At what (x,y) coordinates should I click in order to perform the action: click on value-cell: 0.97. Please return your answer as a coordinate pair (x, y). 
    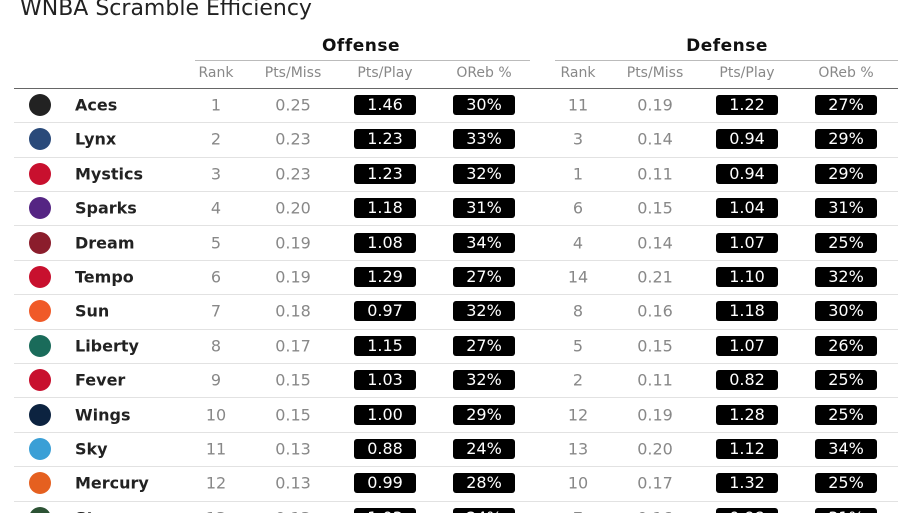
    Looking at the image, I should click on (385, 311).